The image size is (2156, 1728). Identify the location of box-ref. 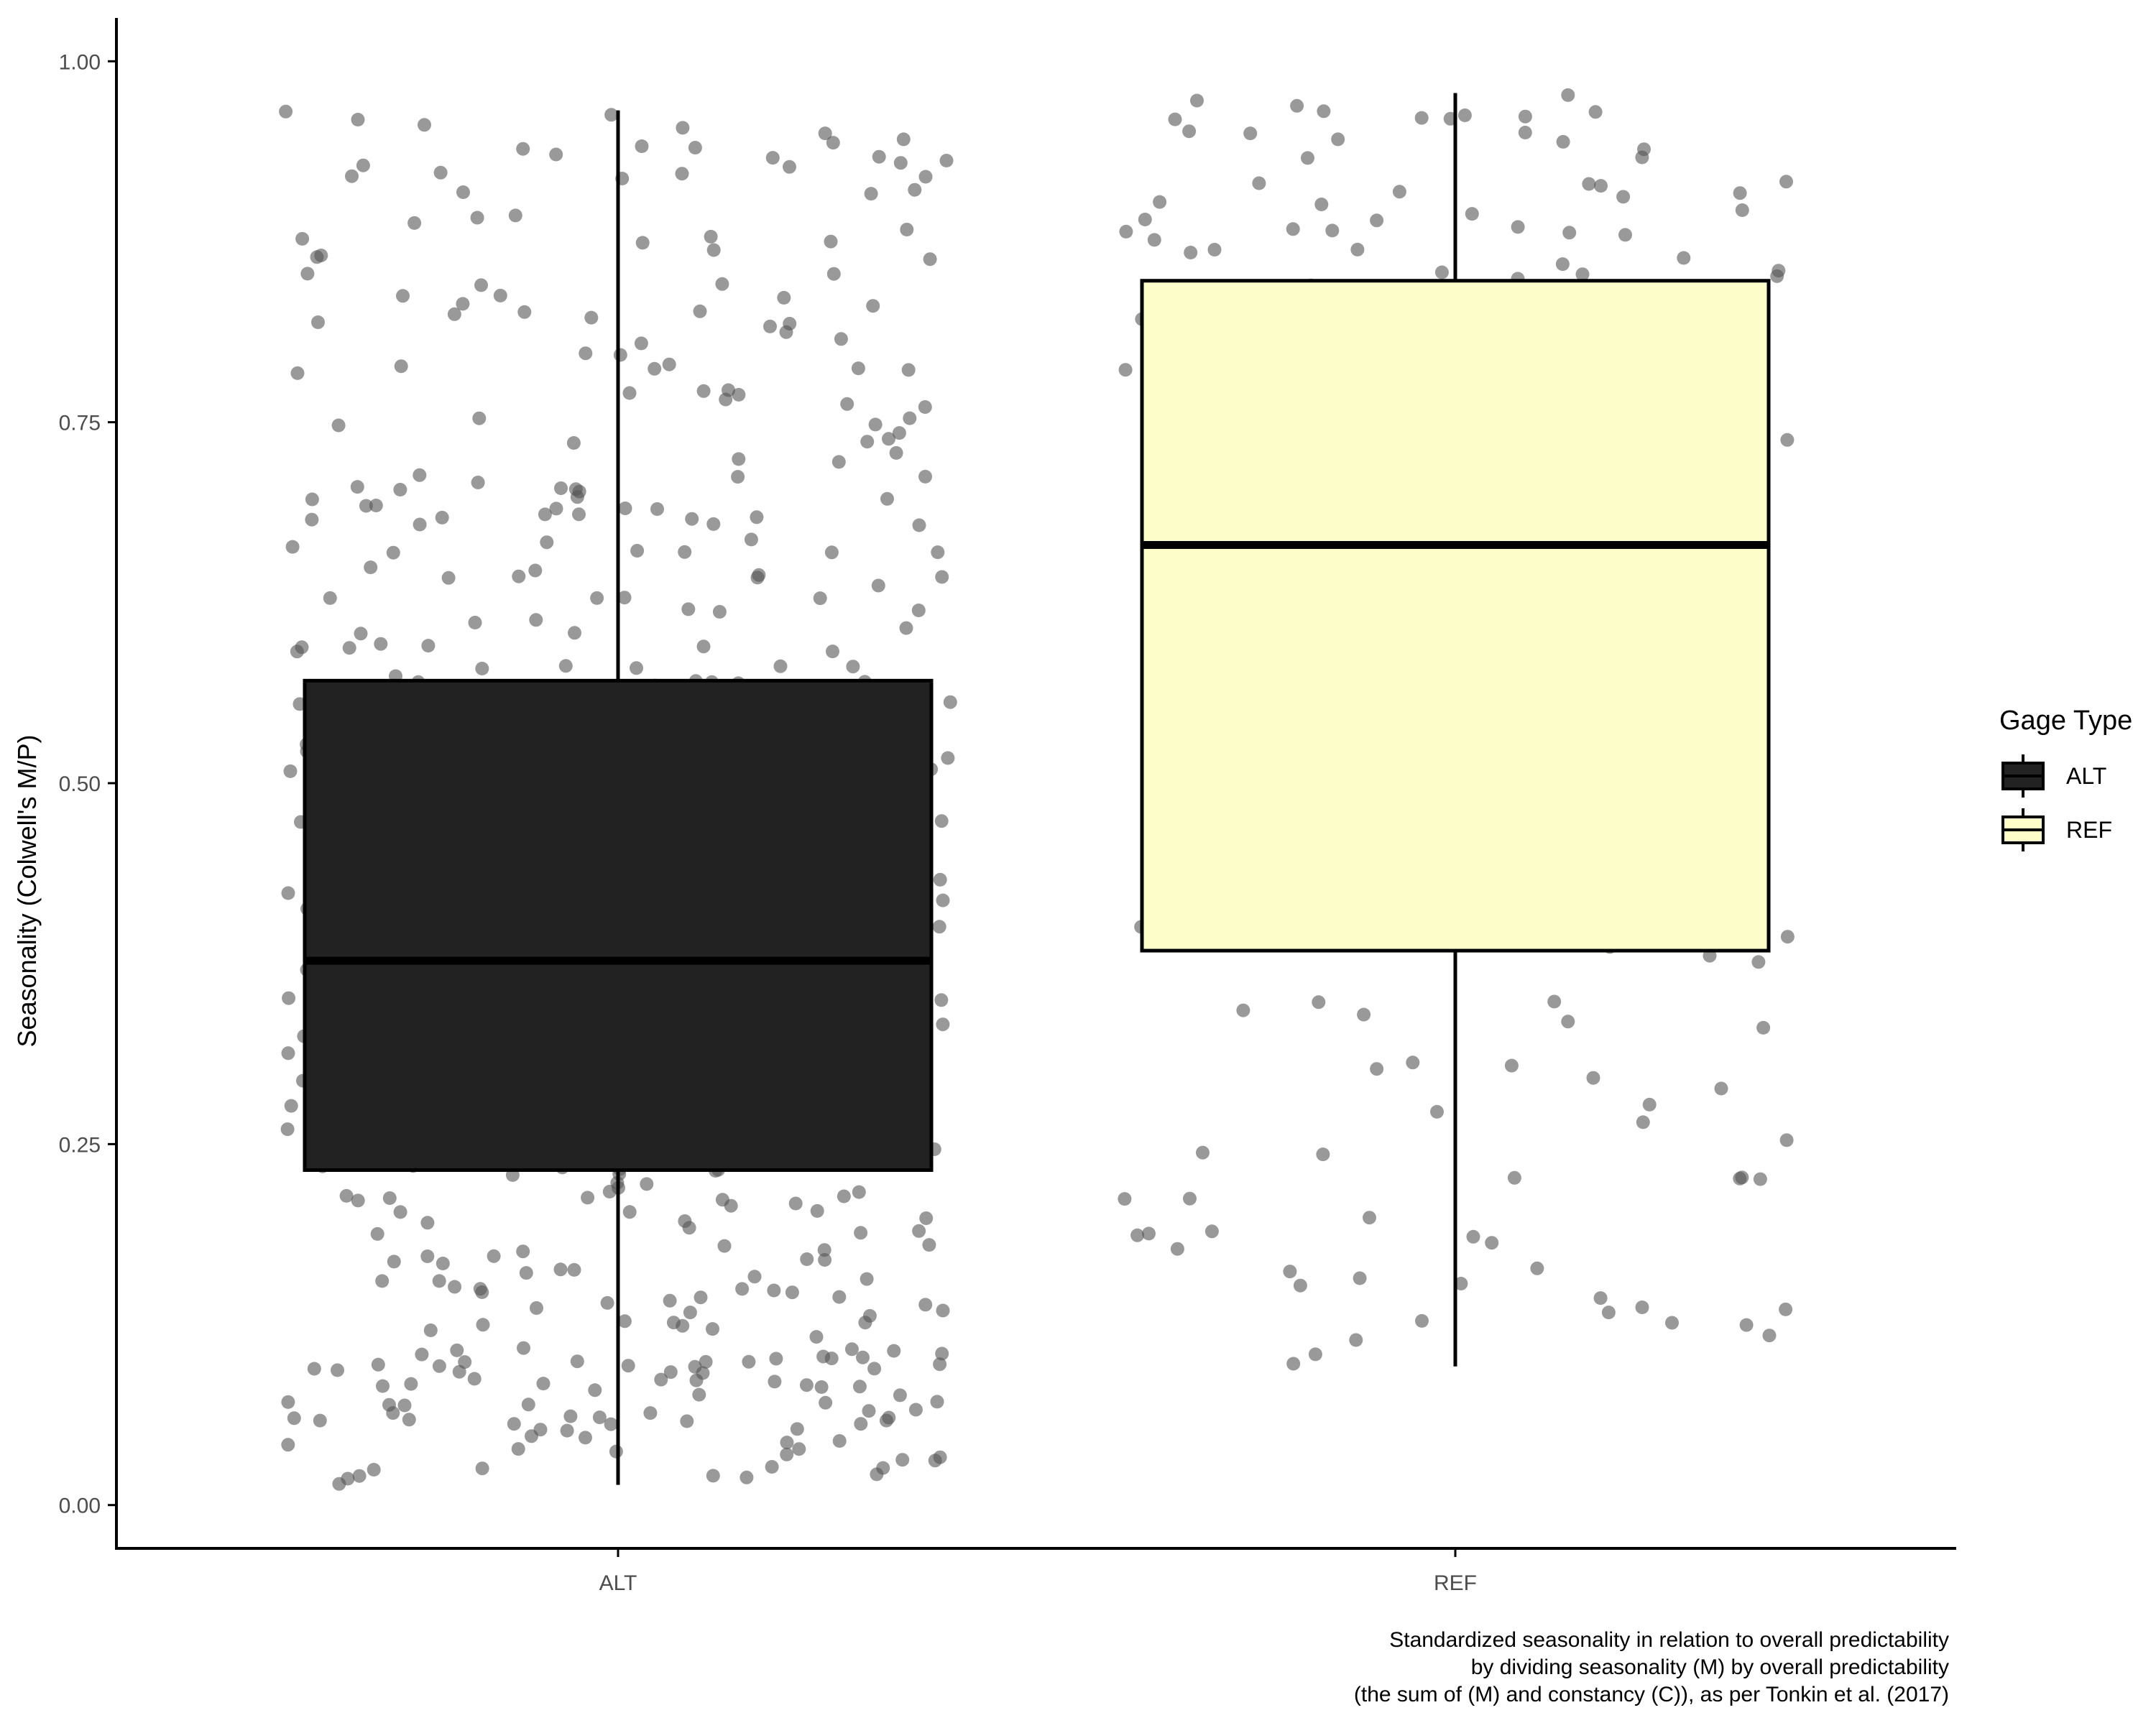
(1455, 616).